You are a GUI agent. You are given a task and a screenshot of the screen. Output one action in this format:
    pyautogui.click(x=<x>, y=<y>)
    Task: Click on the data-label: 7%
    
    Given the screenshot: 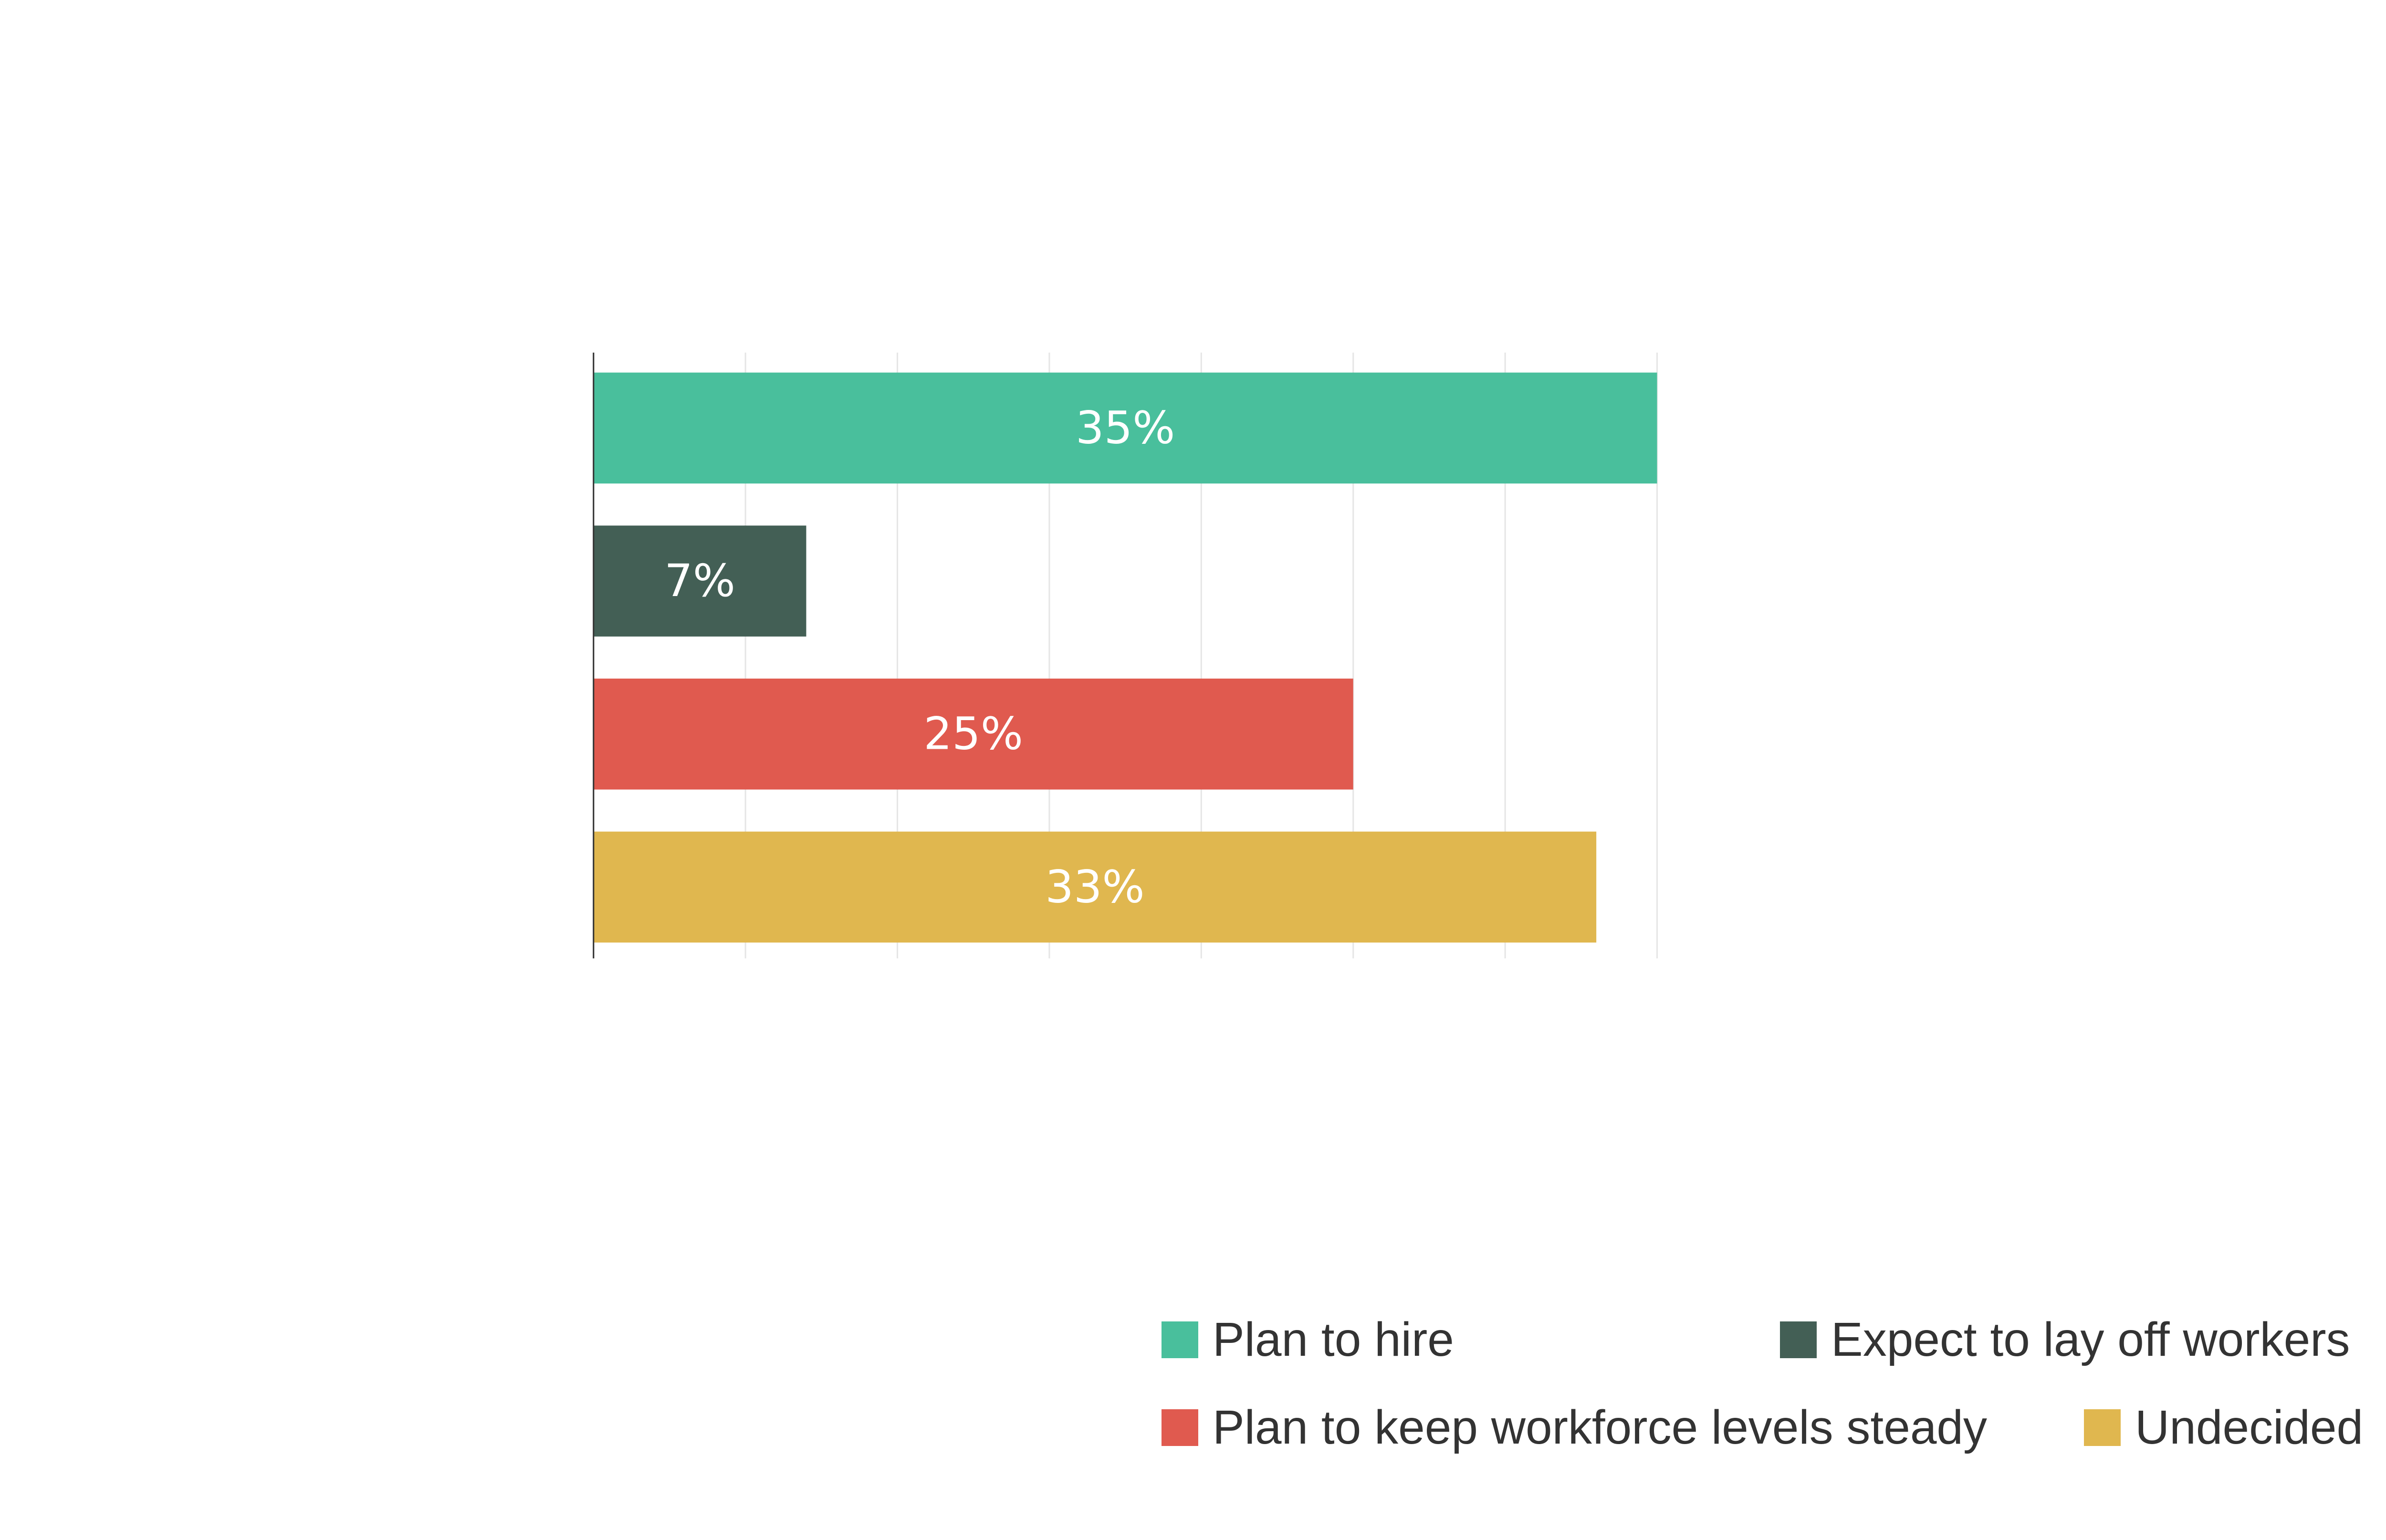 What is the action you would take?
    pyautogui.click(x=700, y=581)
    